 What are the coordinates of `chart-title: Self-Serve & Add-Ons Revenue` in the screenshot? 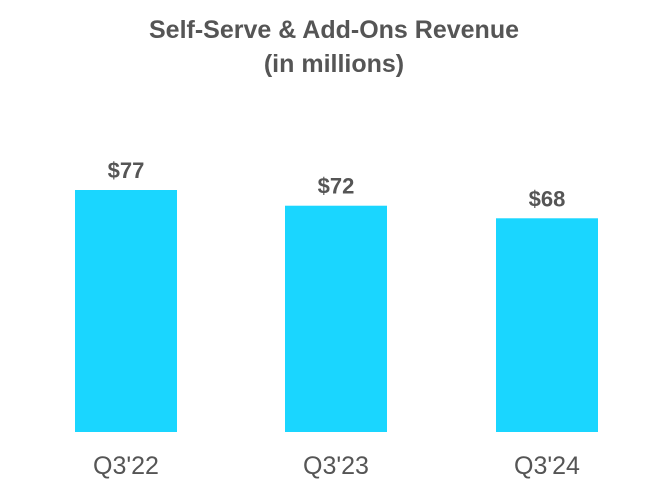 It's located at (334, 30).